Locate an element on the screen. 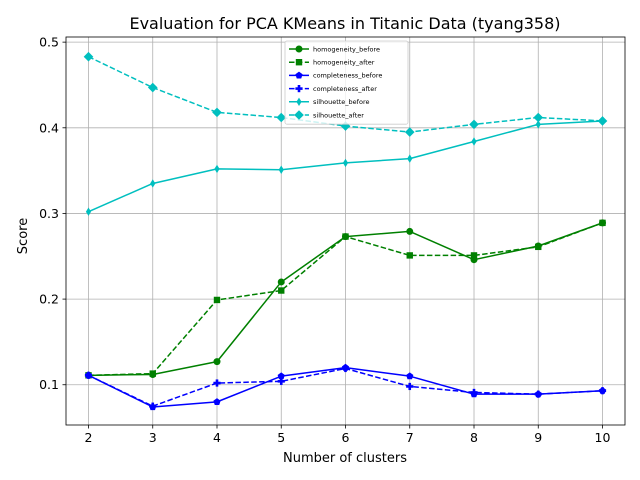 This screenshot has width=640, height=480. legend-marker-silhouette-after is located at coordinates (299, 115).